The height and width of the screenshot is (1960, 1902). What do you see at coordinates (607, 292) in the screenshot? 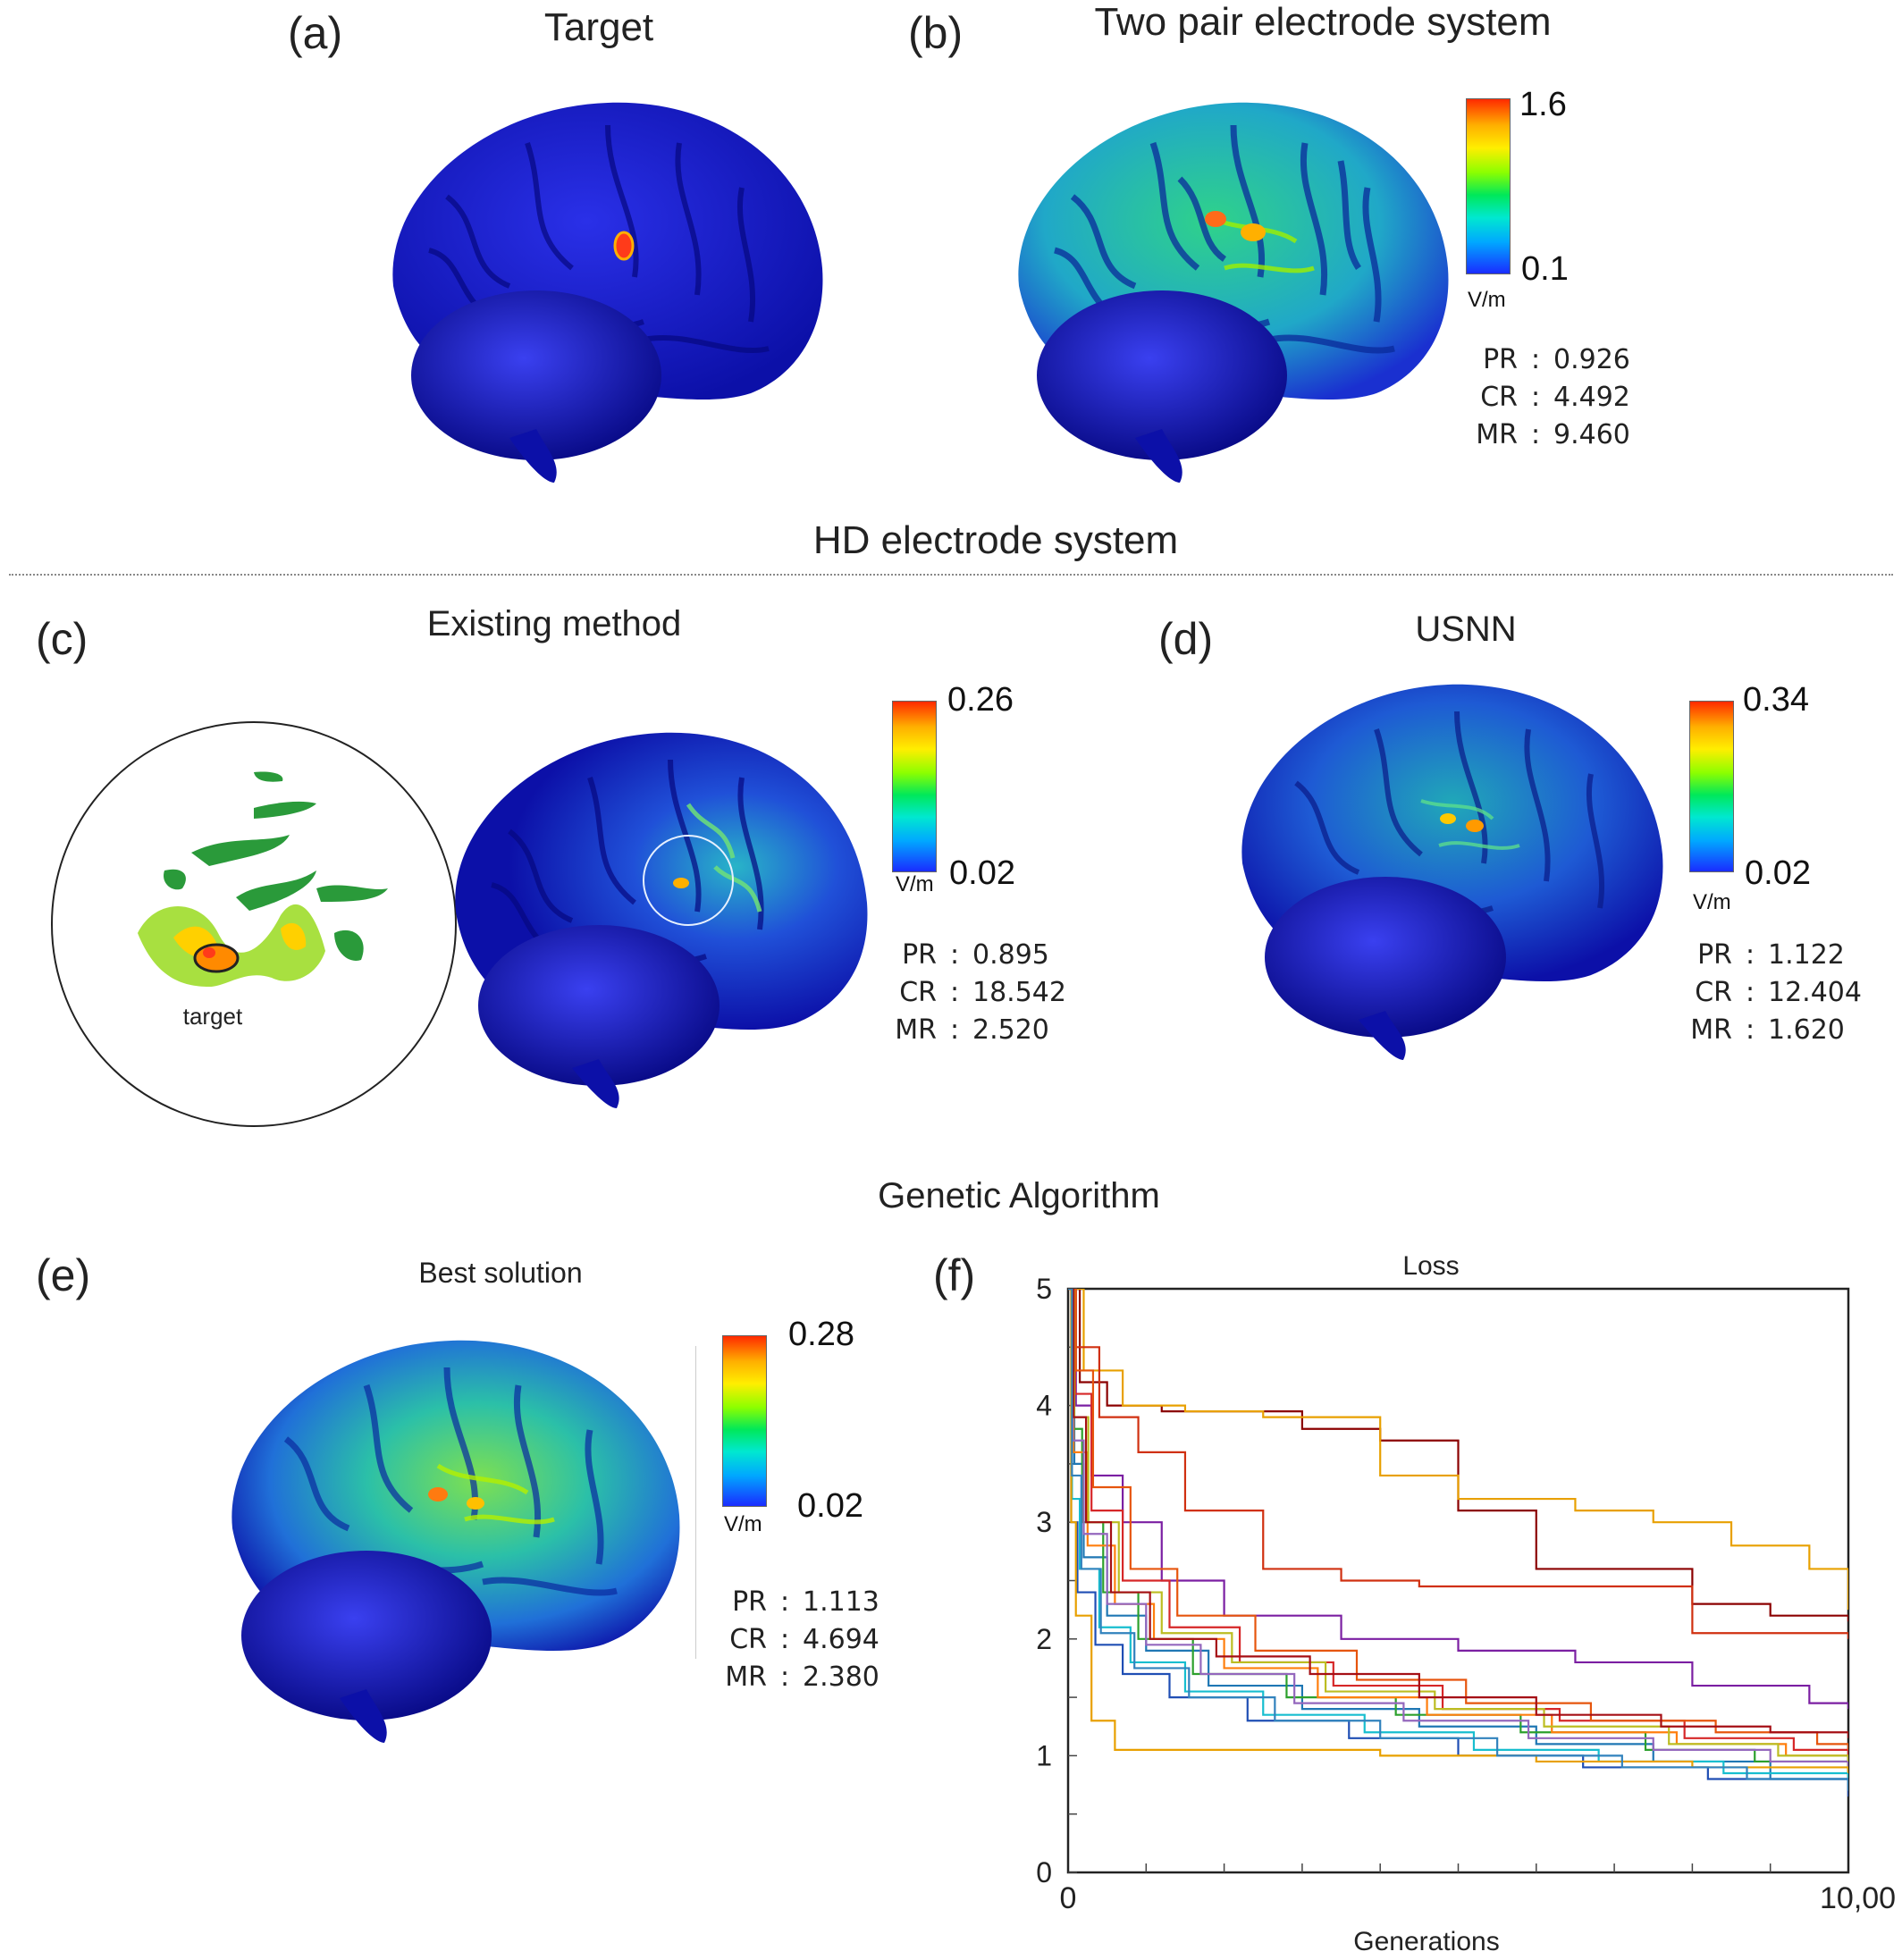
I see `brain-target-image` at bounding box center [607, 292].